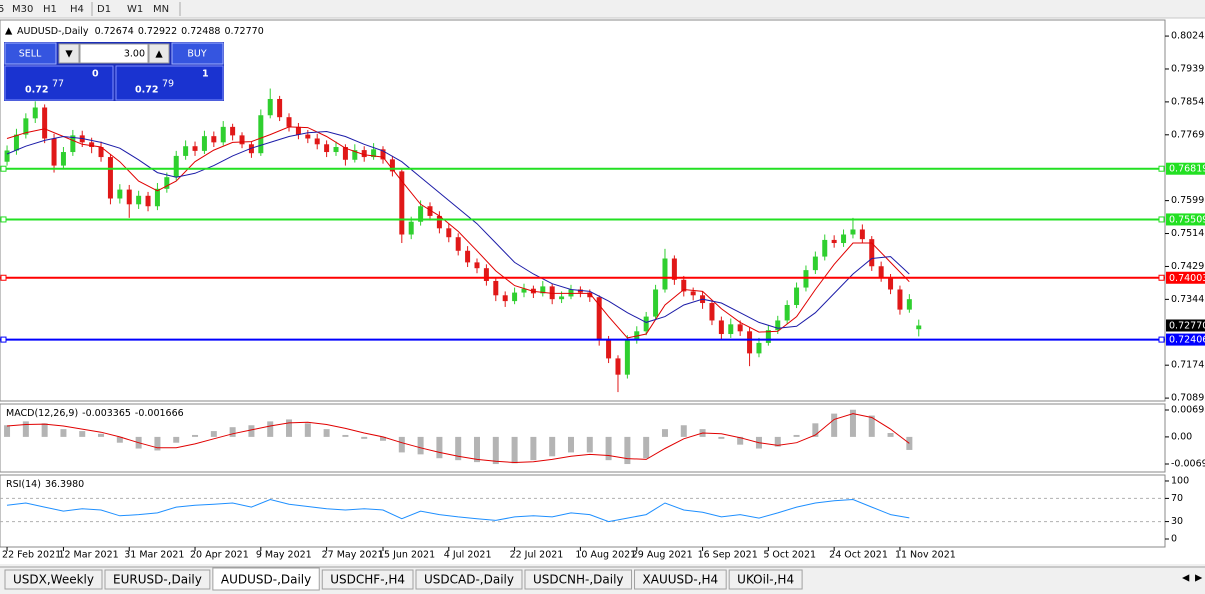  Describe the element at coordinates (1181, 436) in the screenshot. I see `y-tick-label: 0.00` at that location.